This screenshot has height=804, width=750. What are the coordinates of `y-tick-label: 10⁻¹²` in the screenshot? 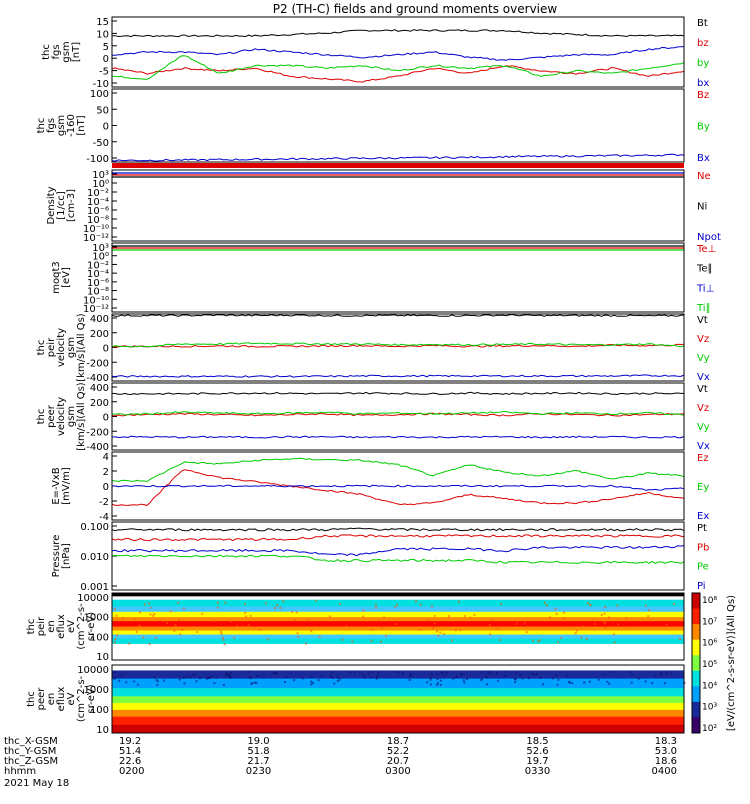 It's located at (96, 238).